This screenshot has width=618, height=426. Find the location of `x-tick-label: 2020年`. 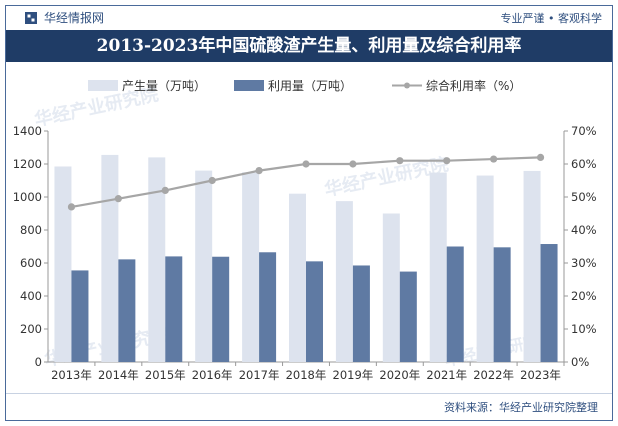

x-tick-label: 2020年 is located at coordinates (399, 375).